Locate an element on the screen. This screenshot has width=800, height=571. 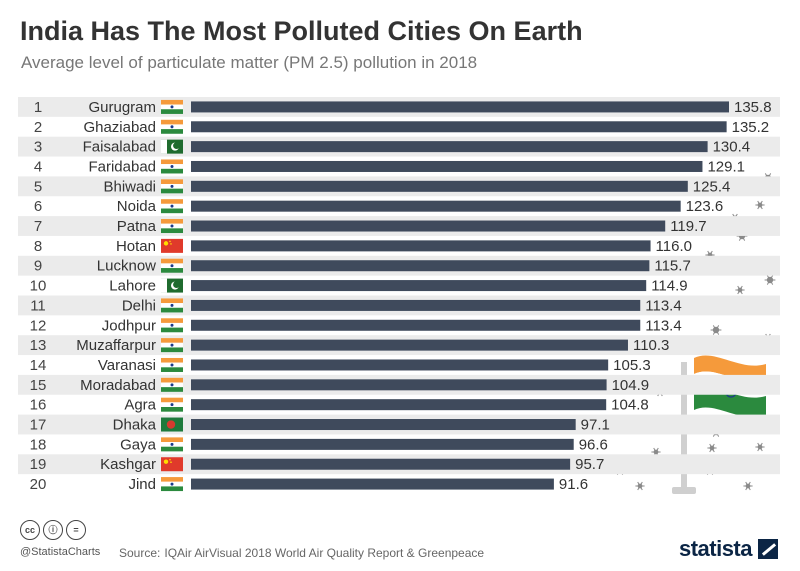
rank-label: 1 is located at coordinates (38, 107).